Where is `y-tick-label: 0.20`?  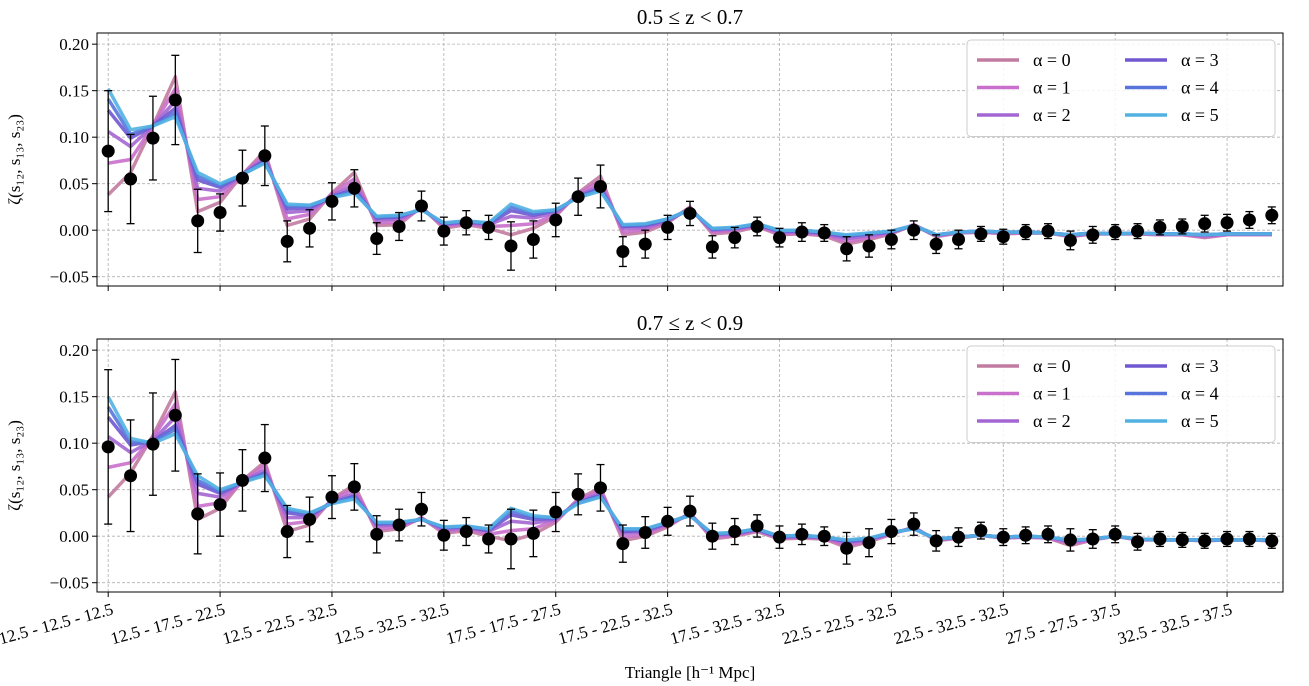
y-tick-label: 0.20 is located at coordinates (74, 44).